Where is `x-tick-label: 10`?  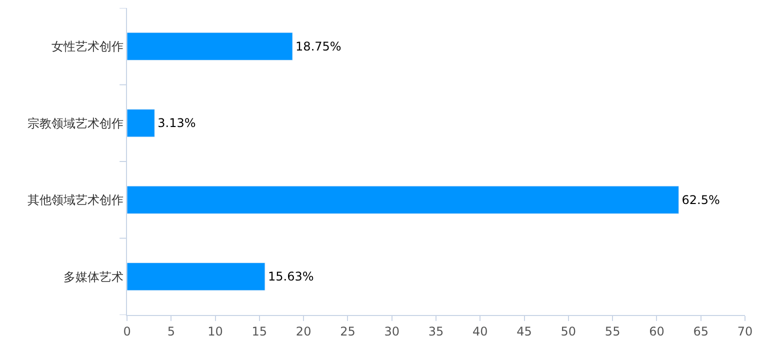 x-tick-label: 10 is located at coordinates (215, 331).